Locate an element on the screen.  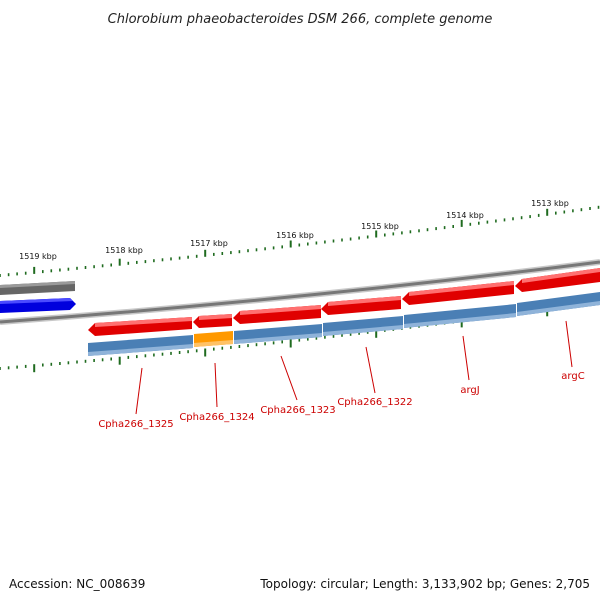
left-dark-feature-shine is located at coordinates (37, 284).